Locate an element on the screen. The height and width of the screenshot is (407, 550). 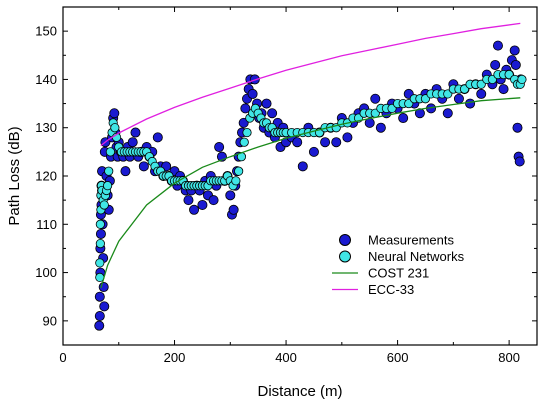
x-tick-label: 800 is located at coordinates (509, 357).